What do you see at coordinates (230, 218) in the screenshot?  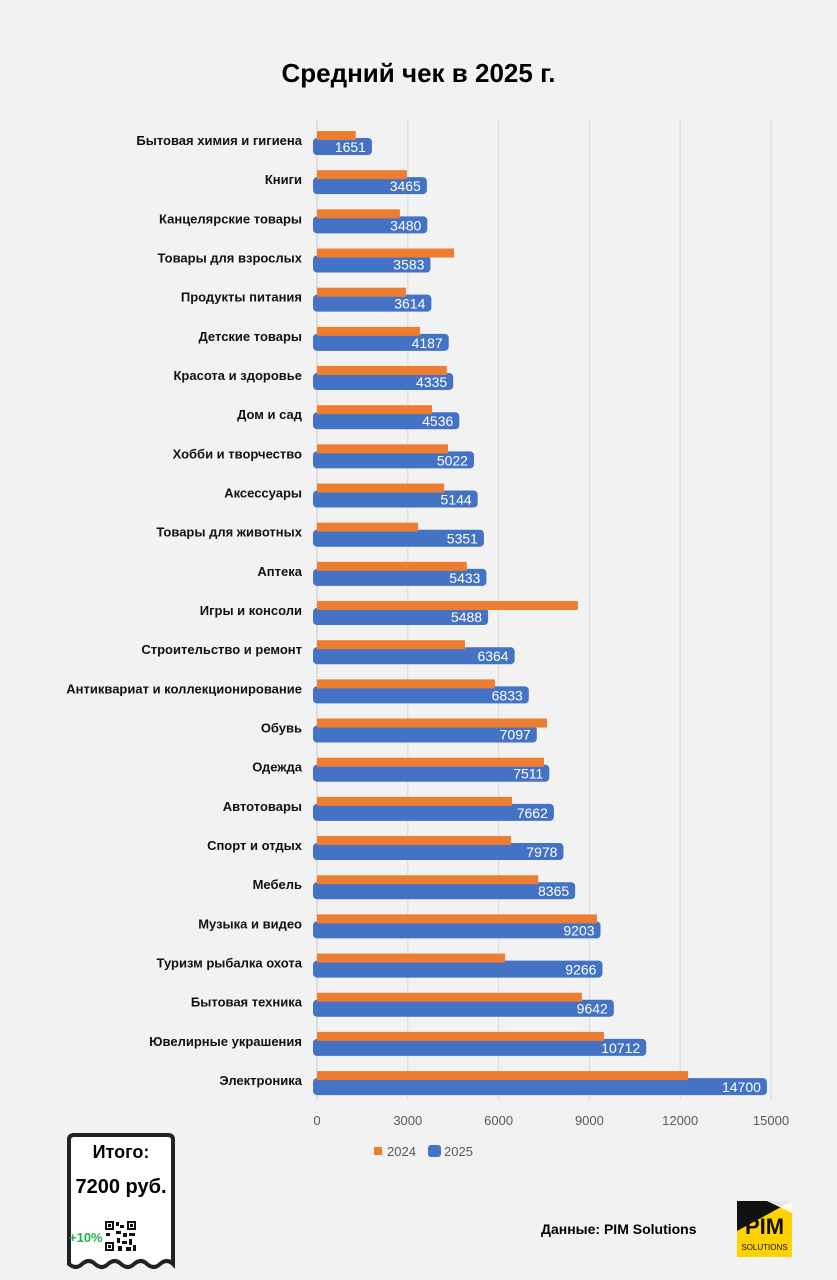 I see `category-label: Канцелярские товары` at bounding box center [230, 218].